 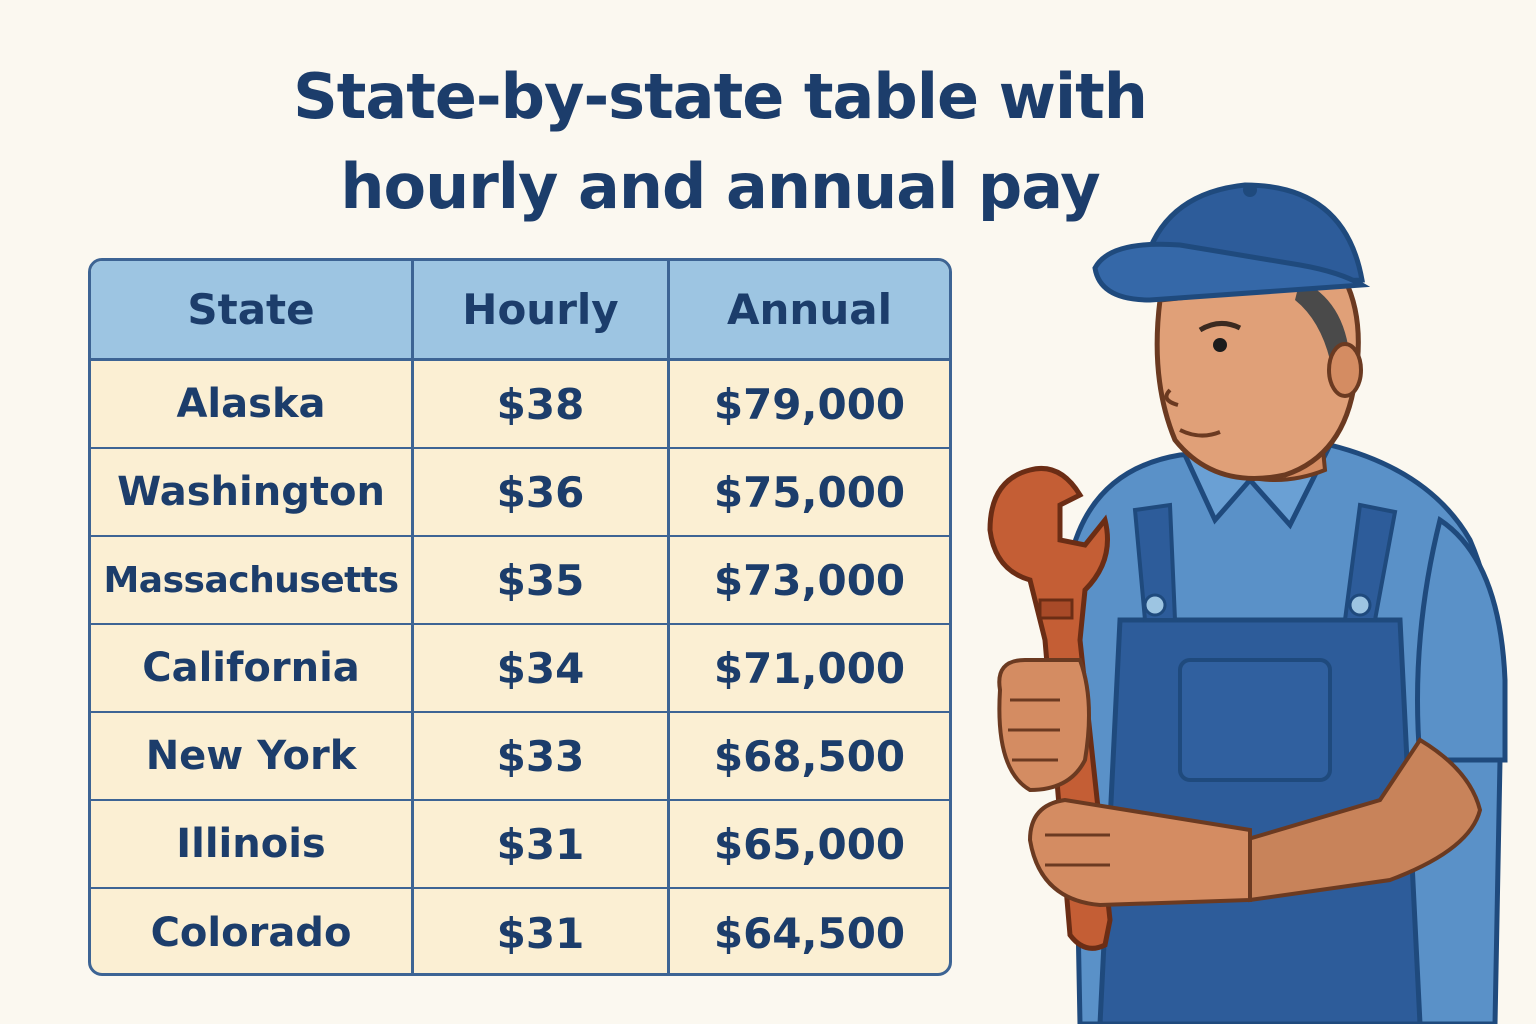 I want to click on header-hourly: Hourly, so click(x=542, y=309).